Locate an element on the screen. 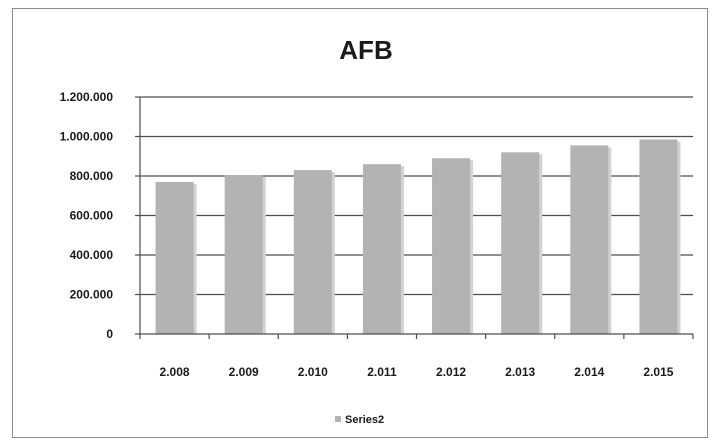 This screenshot has width=719, height=445. bar-2.009 is located at coordinates (243, 254).